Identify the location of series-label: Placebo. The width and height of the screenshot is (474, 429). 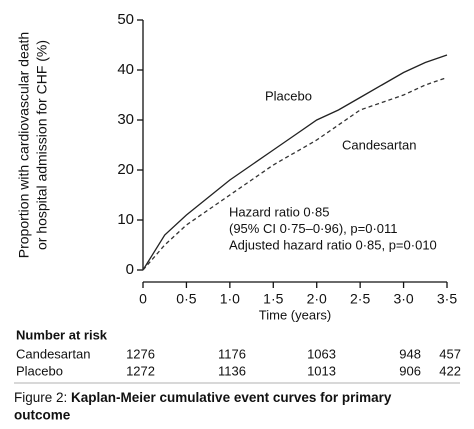
(288, 95).